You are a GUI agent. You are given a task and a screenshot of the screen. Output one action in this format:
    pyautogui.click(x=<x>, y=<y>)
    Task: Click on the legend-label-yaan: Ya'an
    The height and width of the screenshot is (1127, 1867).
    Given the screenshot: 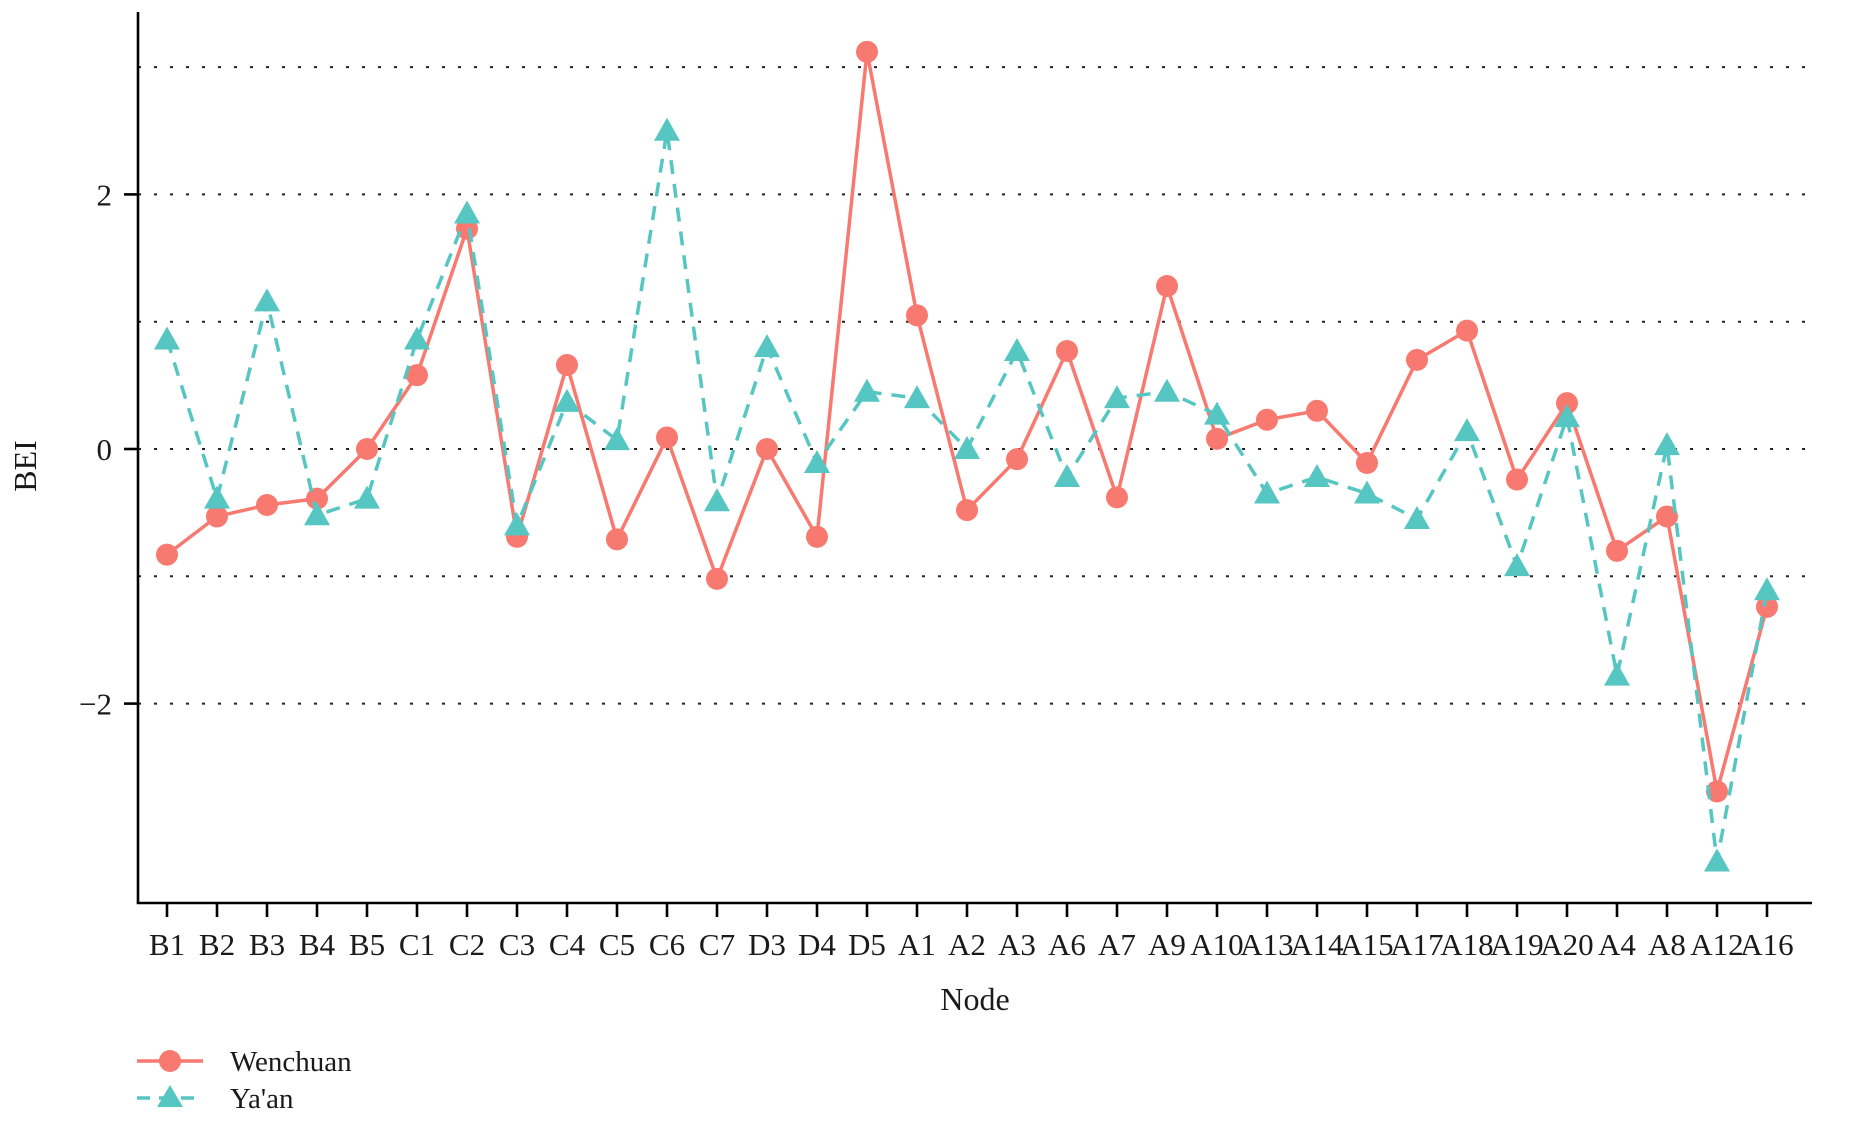 What is the action you would take?
    pyautogui.click(x=262, y=1099)
    